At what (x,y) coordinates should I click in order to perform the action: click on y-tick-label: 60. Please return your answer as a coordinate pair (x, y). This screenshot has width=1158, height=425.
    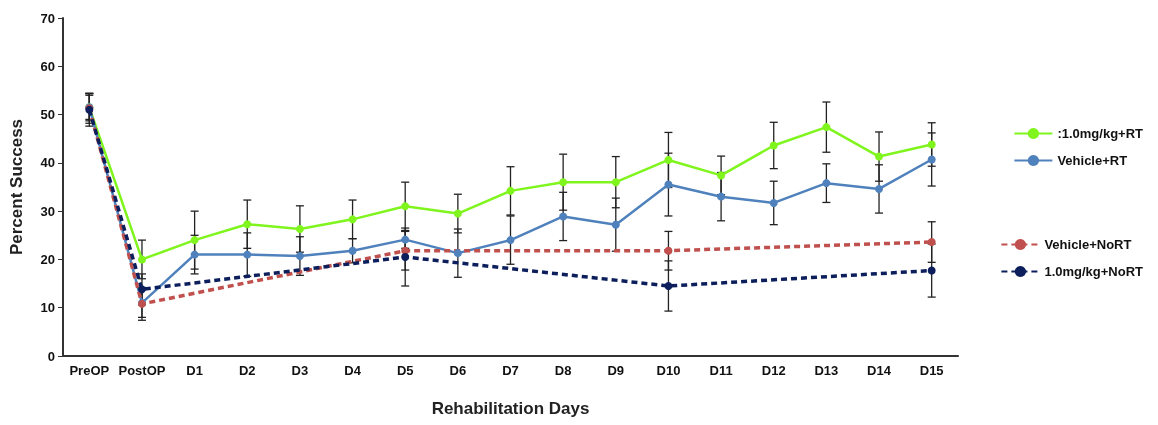
    Looking at the image, I should click on (47, 66).